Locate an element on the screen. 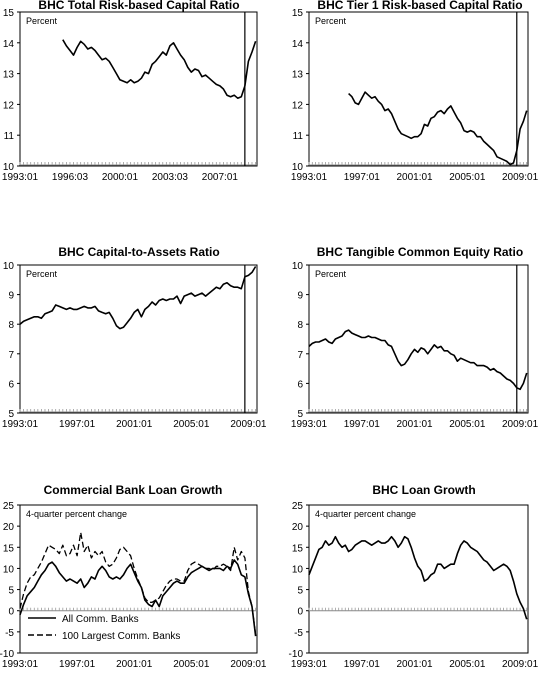 This screenshot has height=675, width=544. panel-3-xtick-label: 2001:01 is located at coordinates (134, 424).